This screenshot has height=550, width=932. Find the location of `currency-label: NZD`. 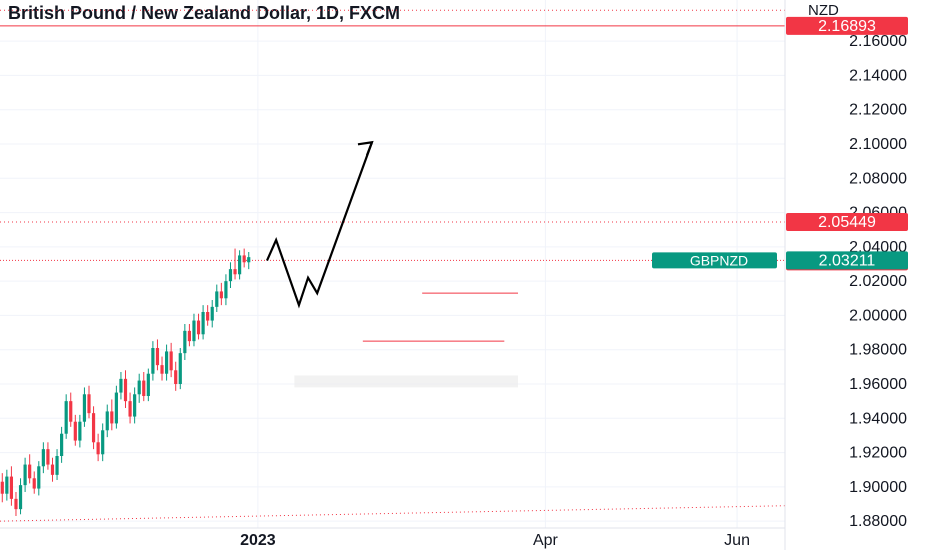

currency-label: NZD is located at coordinates (823, 10).